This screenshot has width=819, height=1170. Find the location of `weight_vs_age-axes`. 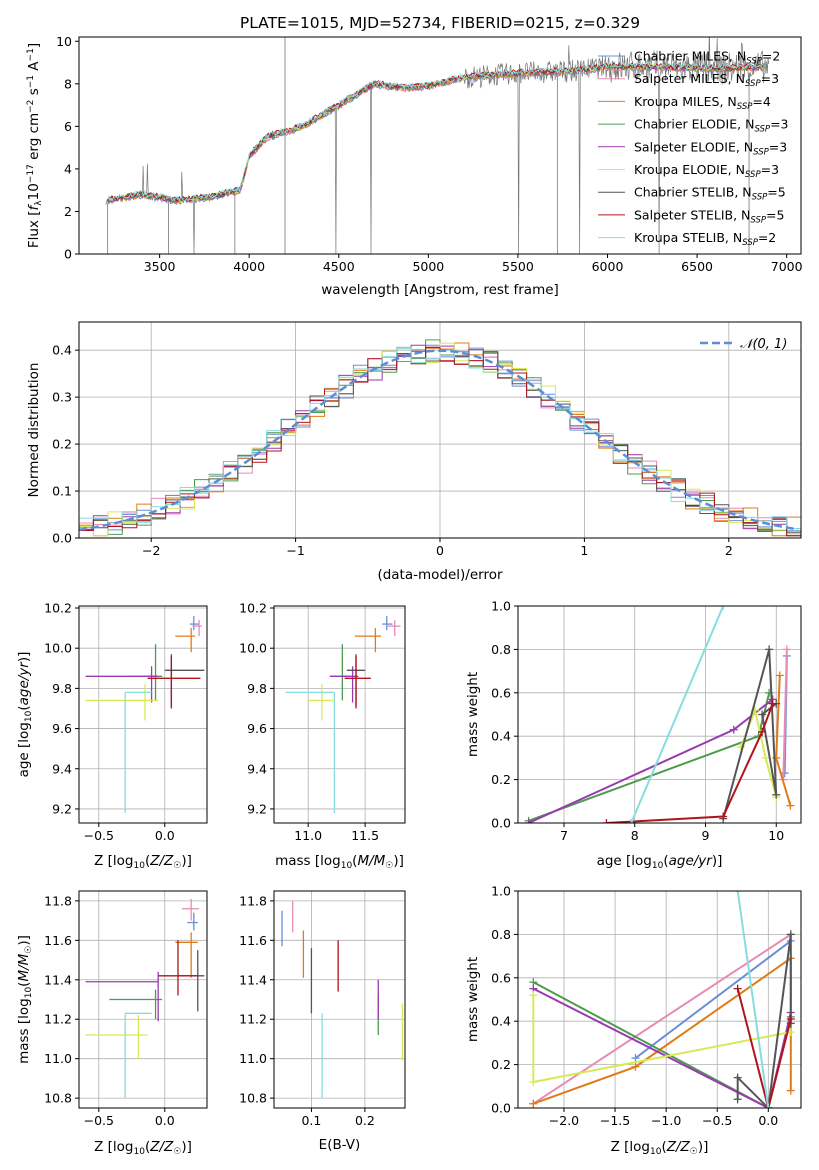

weight_vs_age-axes is located at coordinates (659, 714).